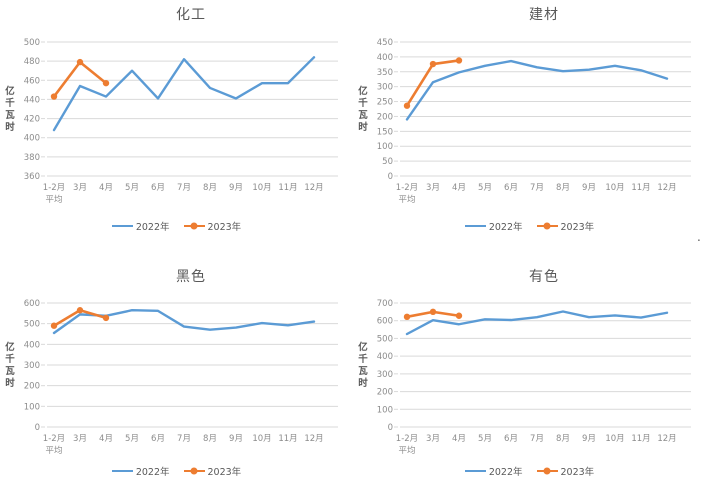 This screenshot has width=706, height=490. What do you see at coordinates (385, 366) in the screenshot?
I see `y-axis-tick-labels: 0 100 200 300 400 500 600 700` at bounding box center [385, 366].